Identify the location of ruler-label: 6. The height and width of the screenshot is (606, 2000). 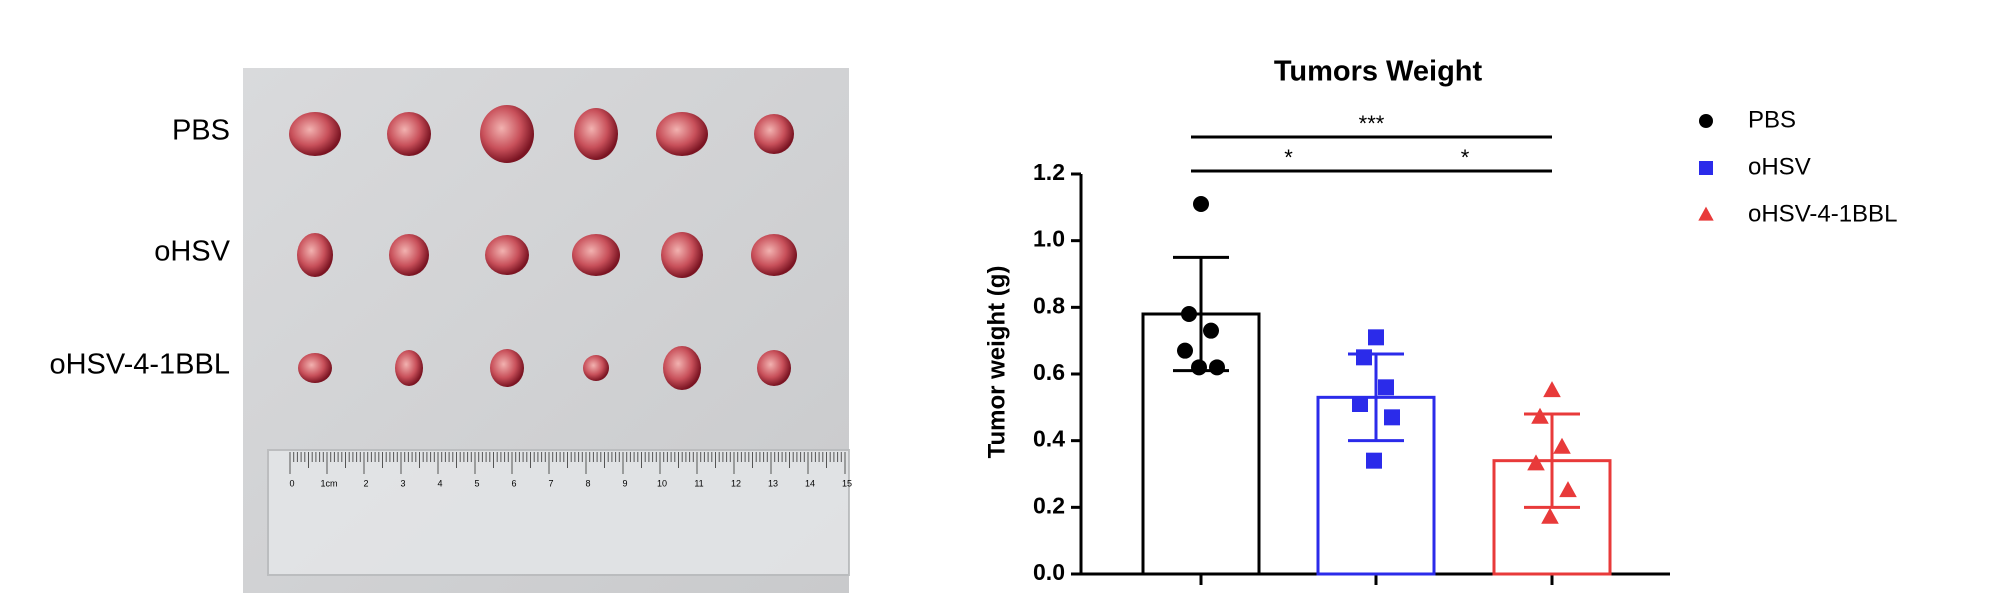
(513, 483).